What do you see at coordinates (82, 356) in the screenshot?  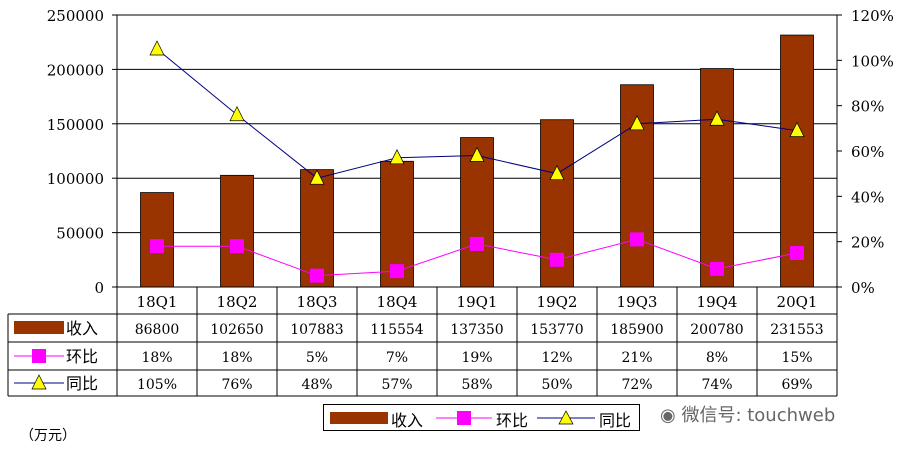 I see `row-label-qoq: 环比` at bounding box center [82, 356].